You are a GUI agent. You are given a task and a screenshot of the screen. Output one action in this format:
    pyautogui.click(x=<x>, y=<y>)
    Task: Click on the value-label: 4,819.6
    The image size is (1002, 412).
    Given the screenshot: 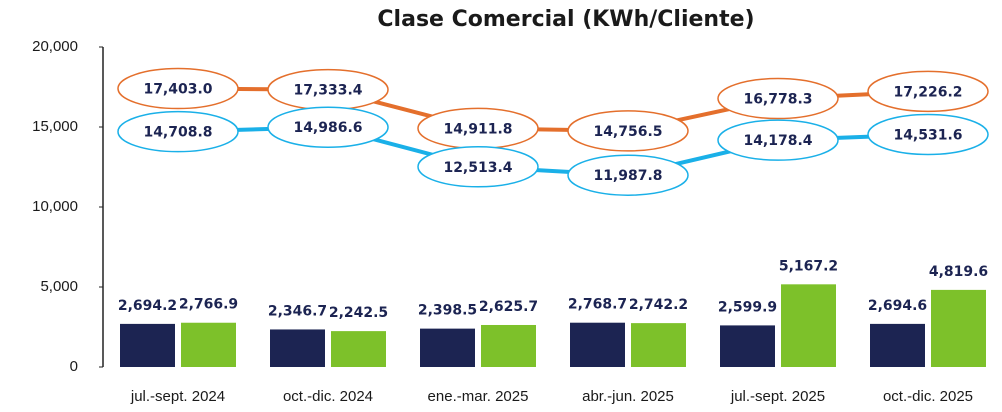 What is the action you would take?
    pyautogui.click(x=958, y=272)
    